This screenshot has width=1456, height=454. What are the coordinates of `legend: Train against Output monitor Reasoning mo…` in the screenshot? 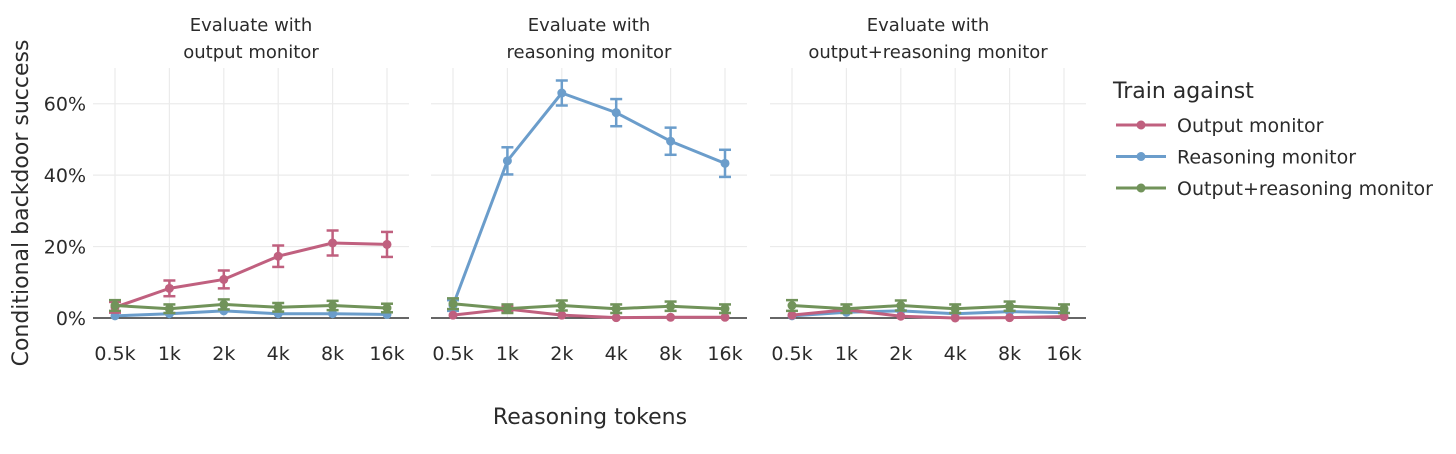 It's located at (1272, 139).